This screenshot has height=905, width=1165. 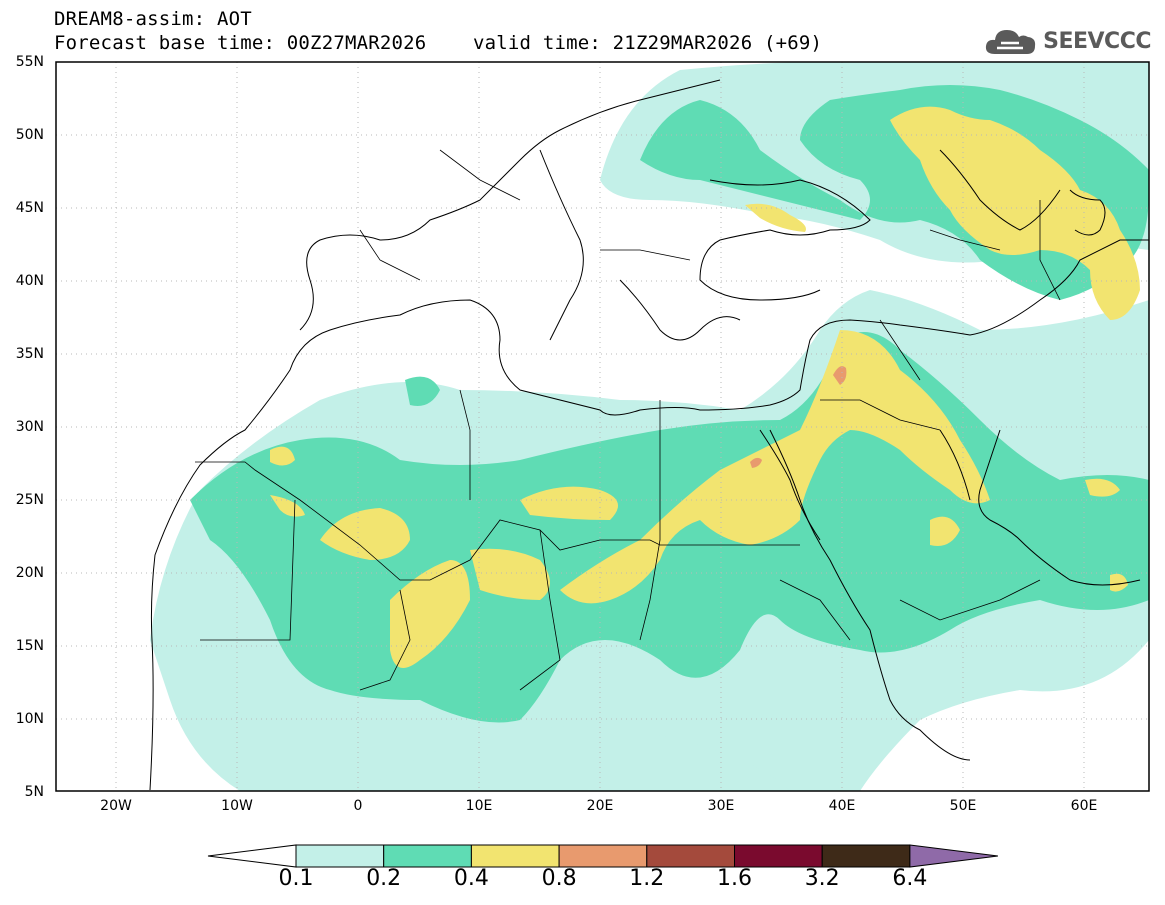 I want to click on lat-label: 45N, so click(x=29, y=208).